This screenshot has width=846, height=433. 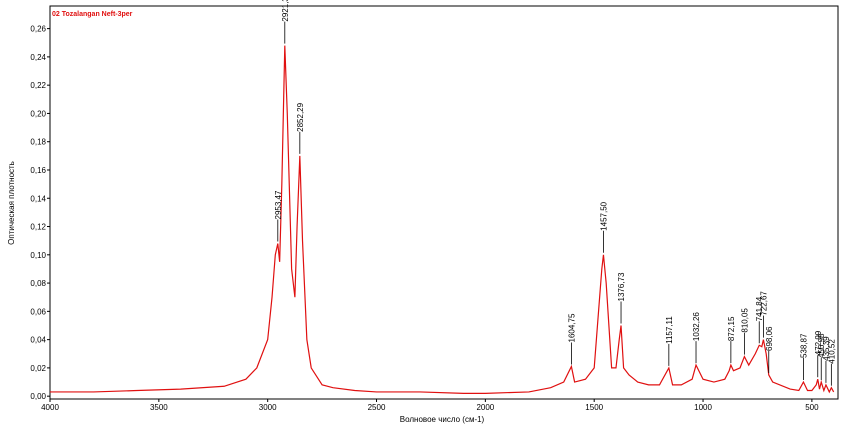 What do you see at coordinates (38, 227) in the screenshot?
I see `y-tick-label: 0,12` at bounding box center [38, 227].